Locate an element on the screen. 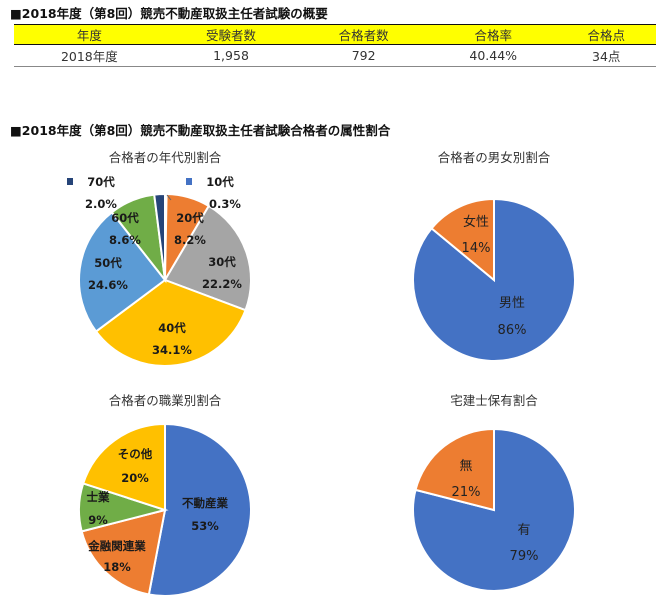 The height and width of the screenshot is (611, 666). slice-category-label: 金融関連業 is located at coordinates (116, 546).